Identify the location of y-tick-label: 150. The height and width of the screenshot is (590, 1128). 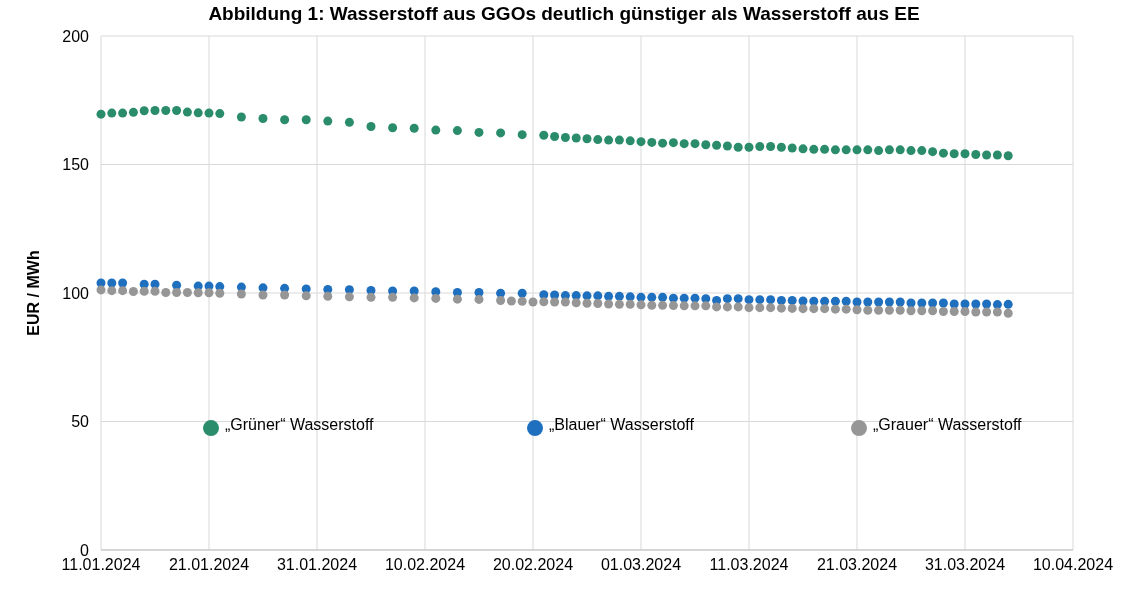
(76, 165).